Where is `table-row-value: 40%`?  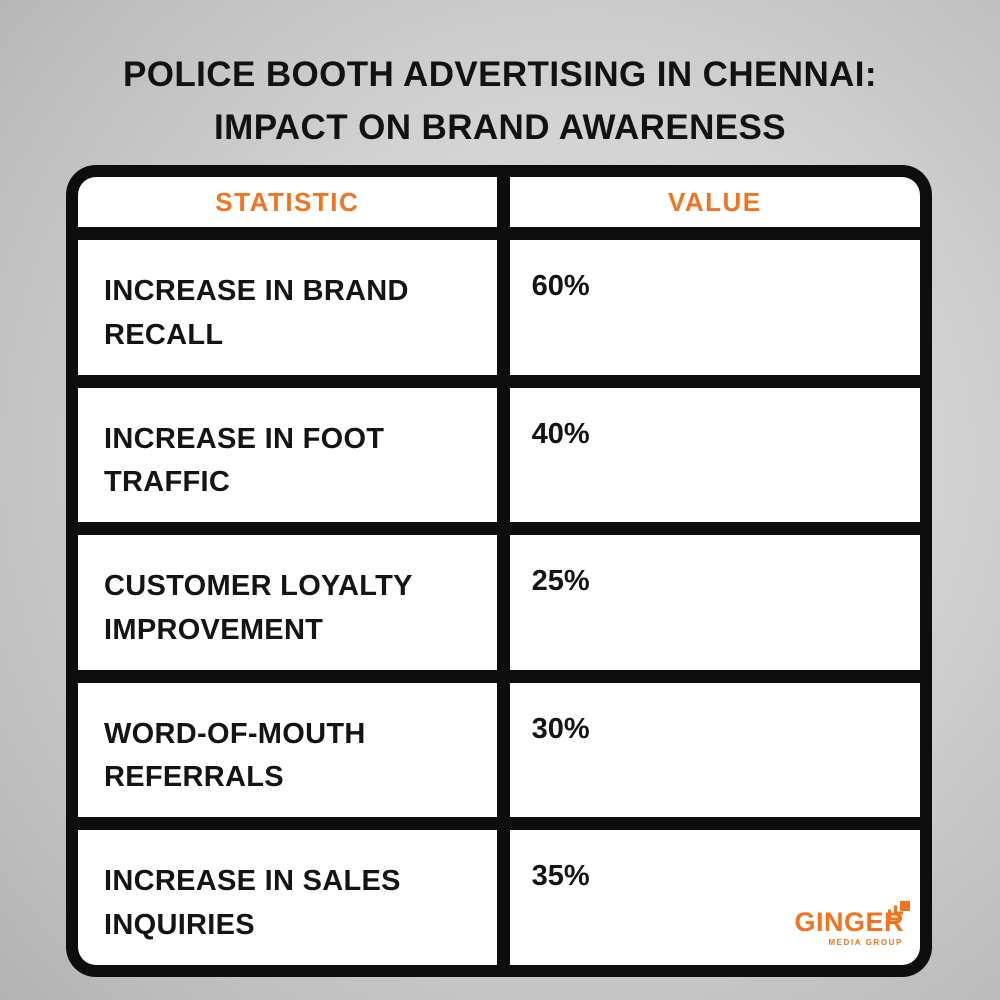
table-row-value: 40% is located at coordinates (714, 455).